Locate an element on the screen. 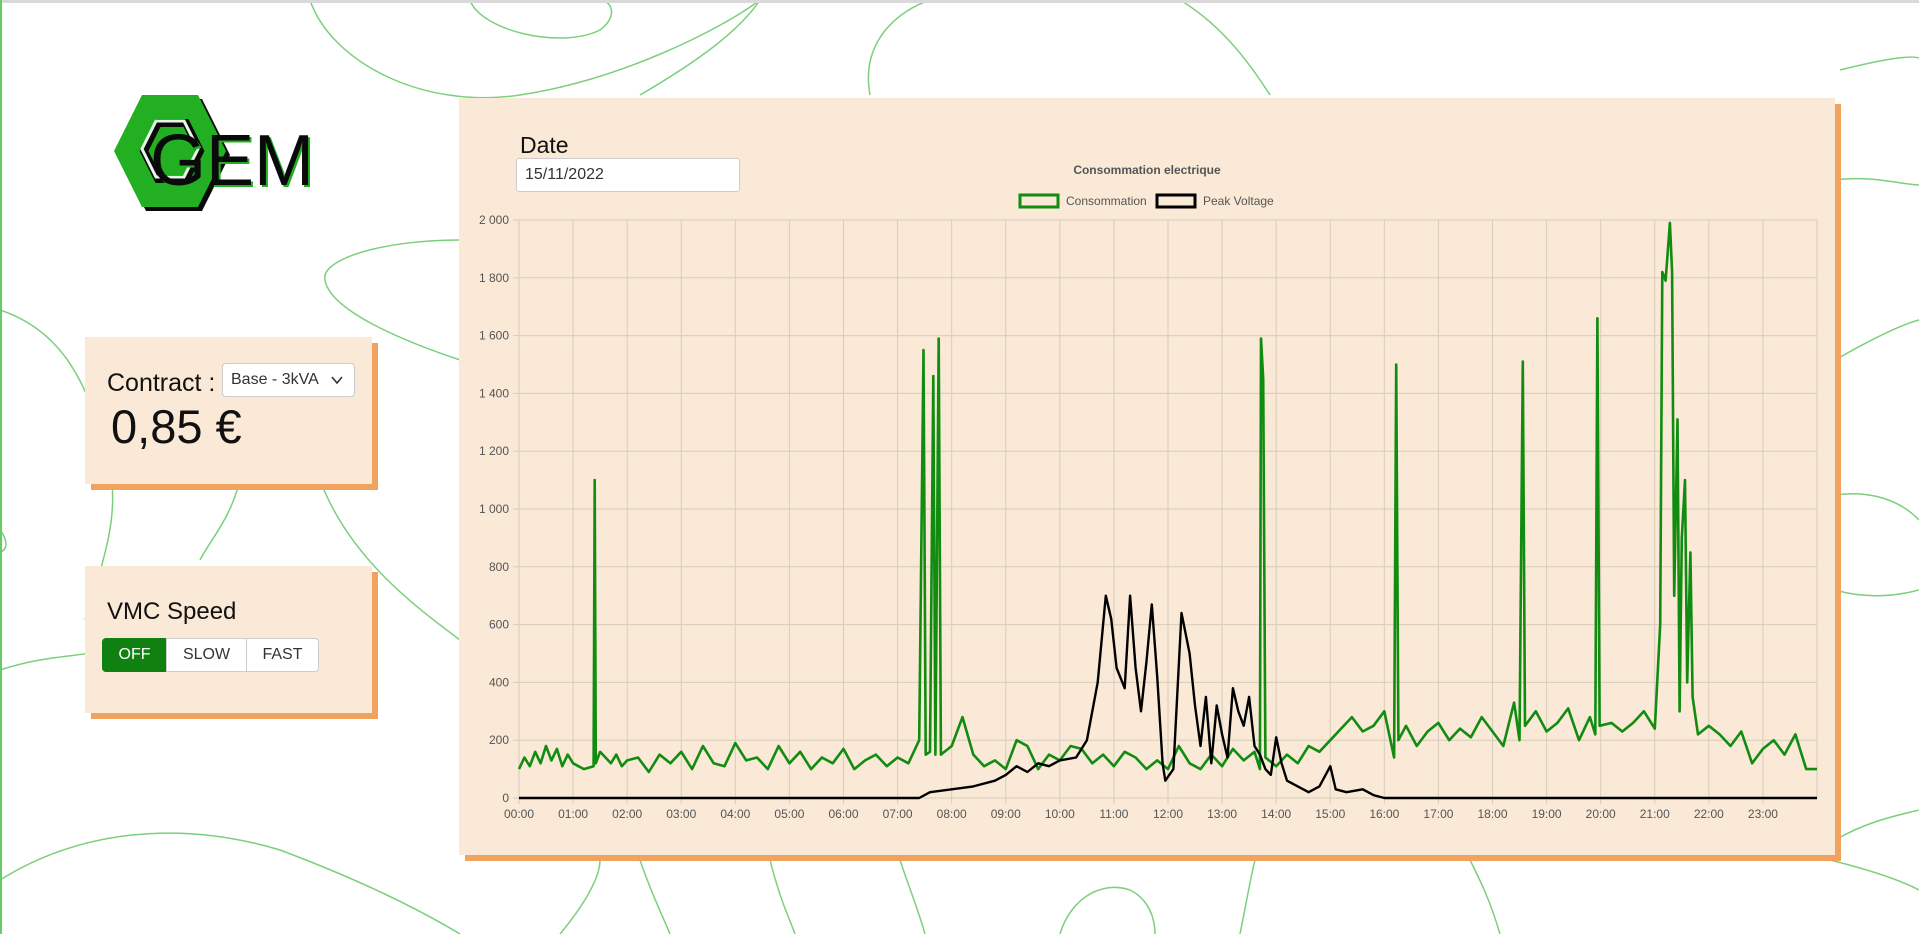 The width and height of the screenshot is (1919, 934). contract-select: Base - 3kVA is located at coordinates (288, 380).